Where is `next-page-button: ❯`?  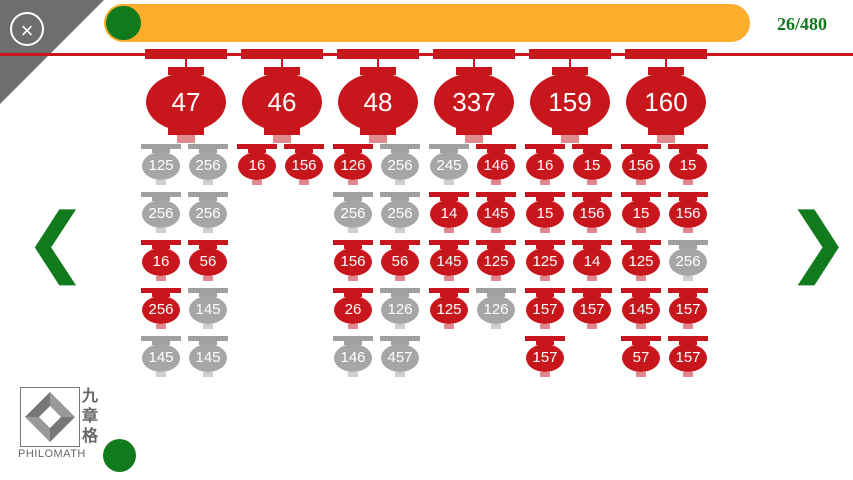 next-page-button: ❯ is located at coordinates (818, 241).